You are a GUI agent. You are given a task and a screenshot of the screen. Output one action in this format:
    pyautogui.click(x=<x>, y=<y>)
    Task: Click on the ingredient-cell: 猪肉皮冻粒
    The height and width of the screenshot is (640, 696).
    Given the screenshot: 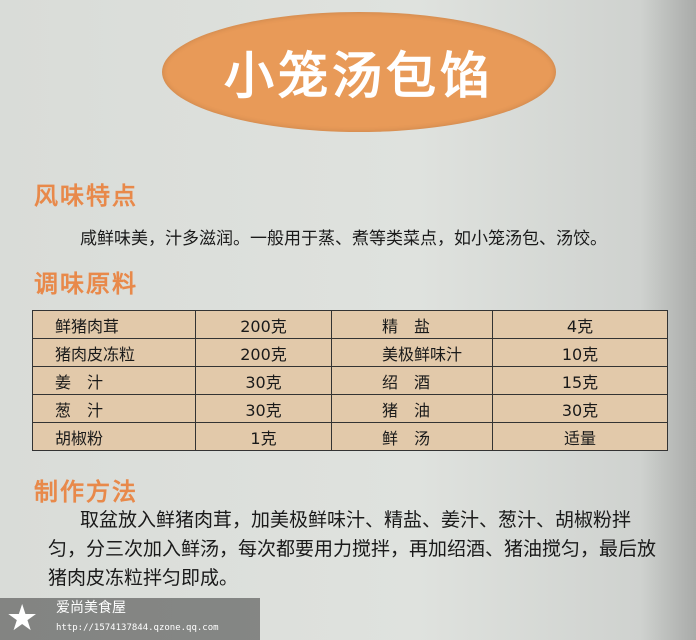 What is the action you would take?
    pyautogui.click(x=114, y=352)
    